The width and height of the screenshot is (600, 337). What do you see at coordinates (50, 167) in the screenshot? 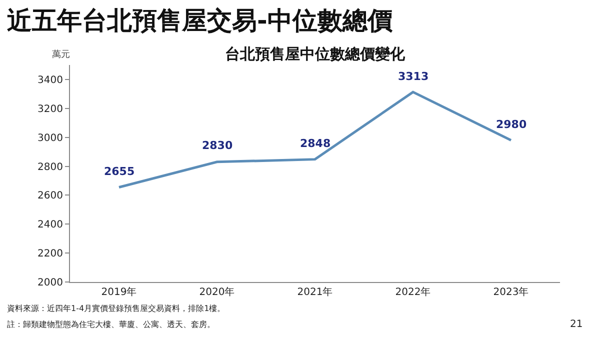
I see `y-tick-label: 2800` at bounding box center [50, 167].